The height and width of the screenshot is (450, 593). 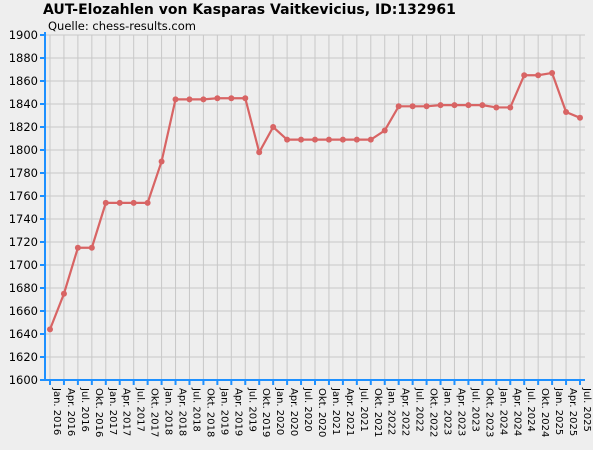 I want to click on x-tick-label: Apr. 2022, so click(x=405, y=412).